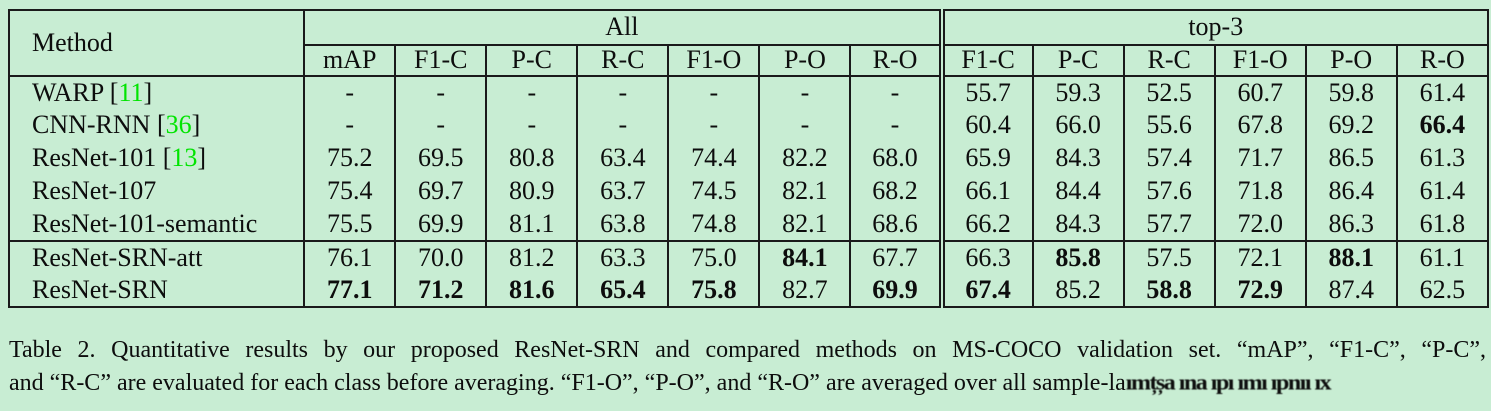  I want to click on method-name: ResNet-107, so click(156, 191).